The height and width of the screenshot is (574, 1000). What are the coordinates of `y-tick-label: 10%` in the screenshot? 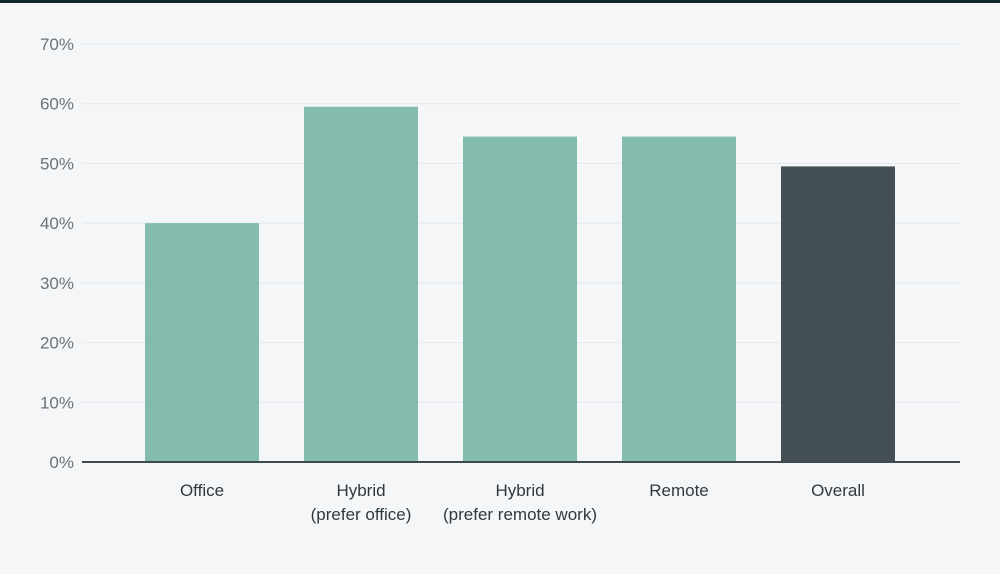 It's located at (57, 402).